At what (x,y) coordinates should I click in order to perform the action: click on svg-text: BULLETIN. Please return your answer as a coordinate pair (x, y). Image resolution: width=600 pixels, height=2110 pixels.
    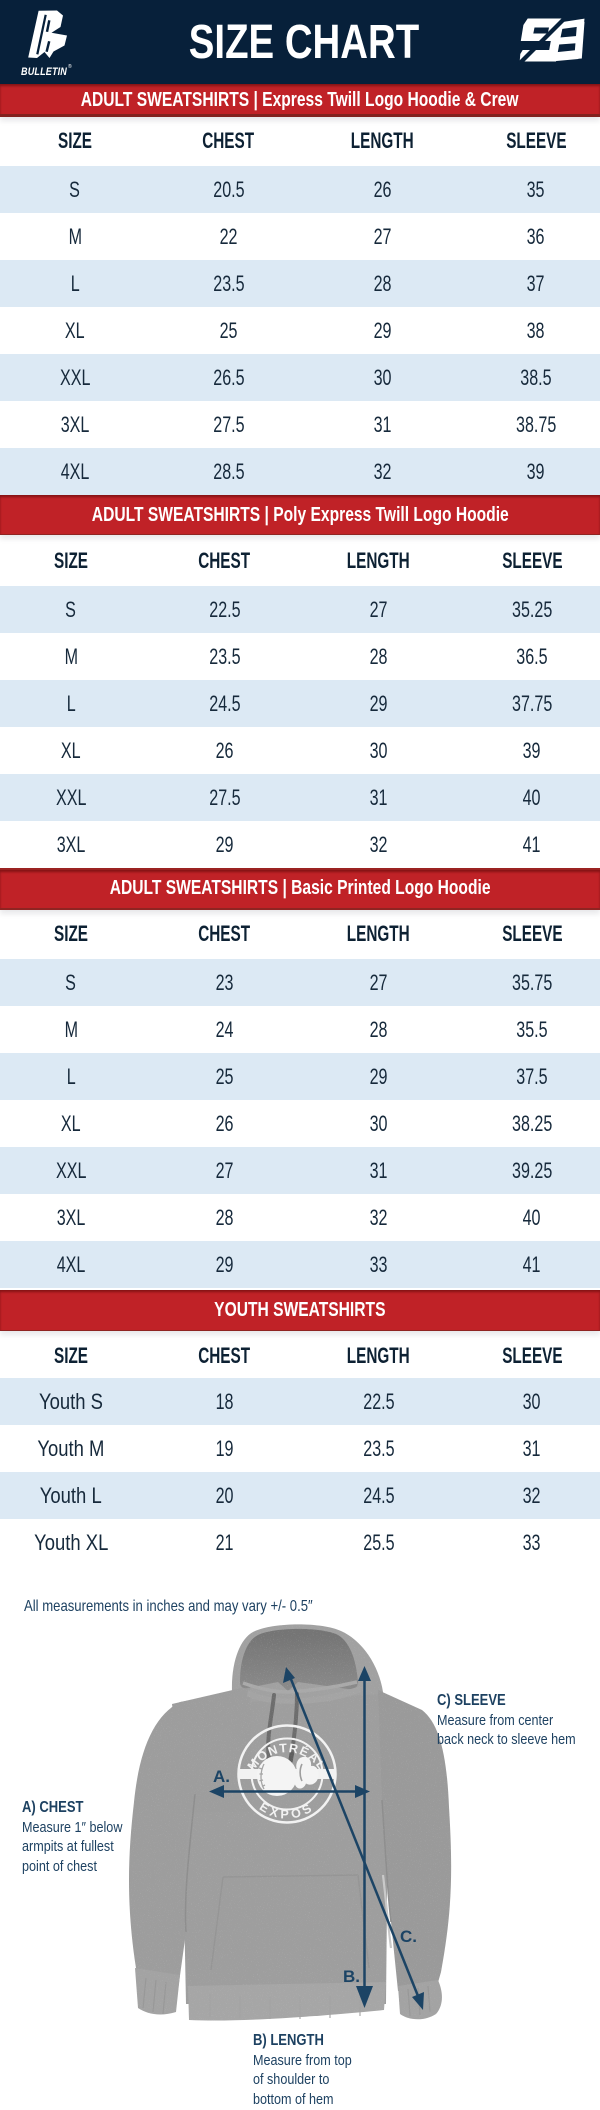
    Looking at the image, I should click on (44, 72).